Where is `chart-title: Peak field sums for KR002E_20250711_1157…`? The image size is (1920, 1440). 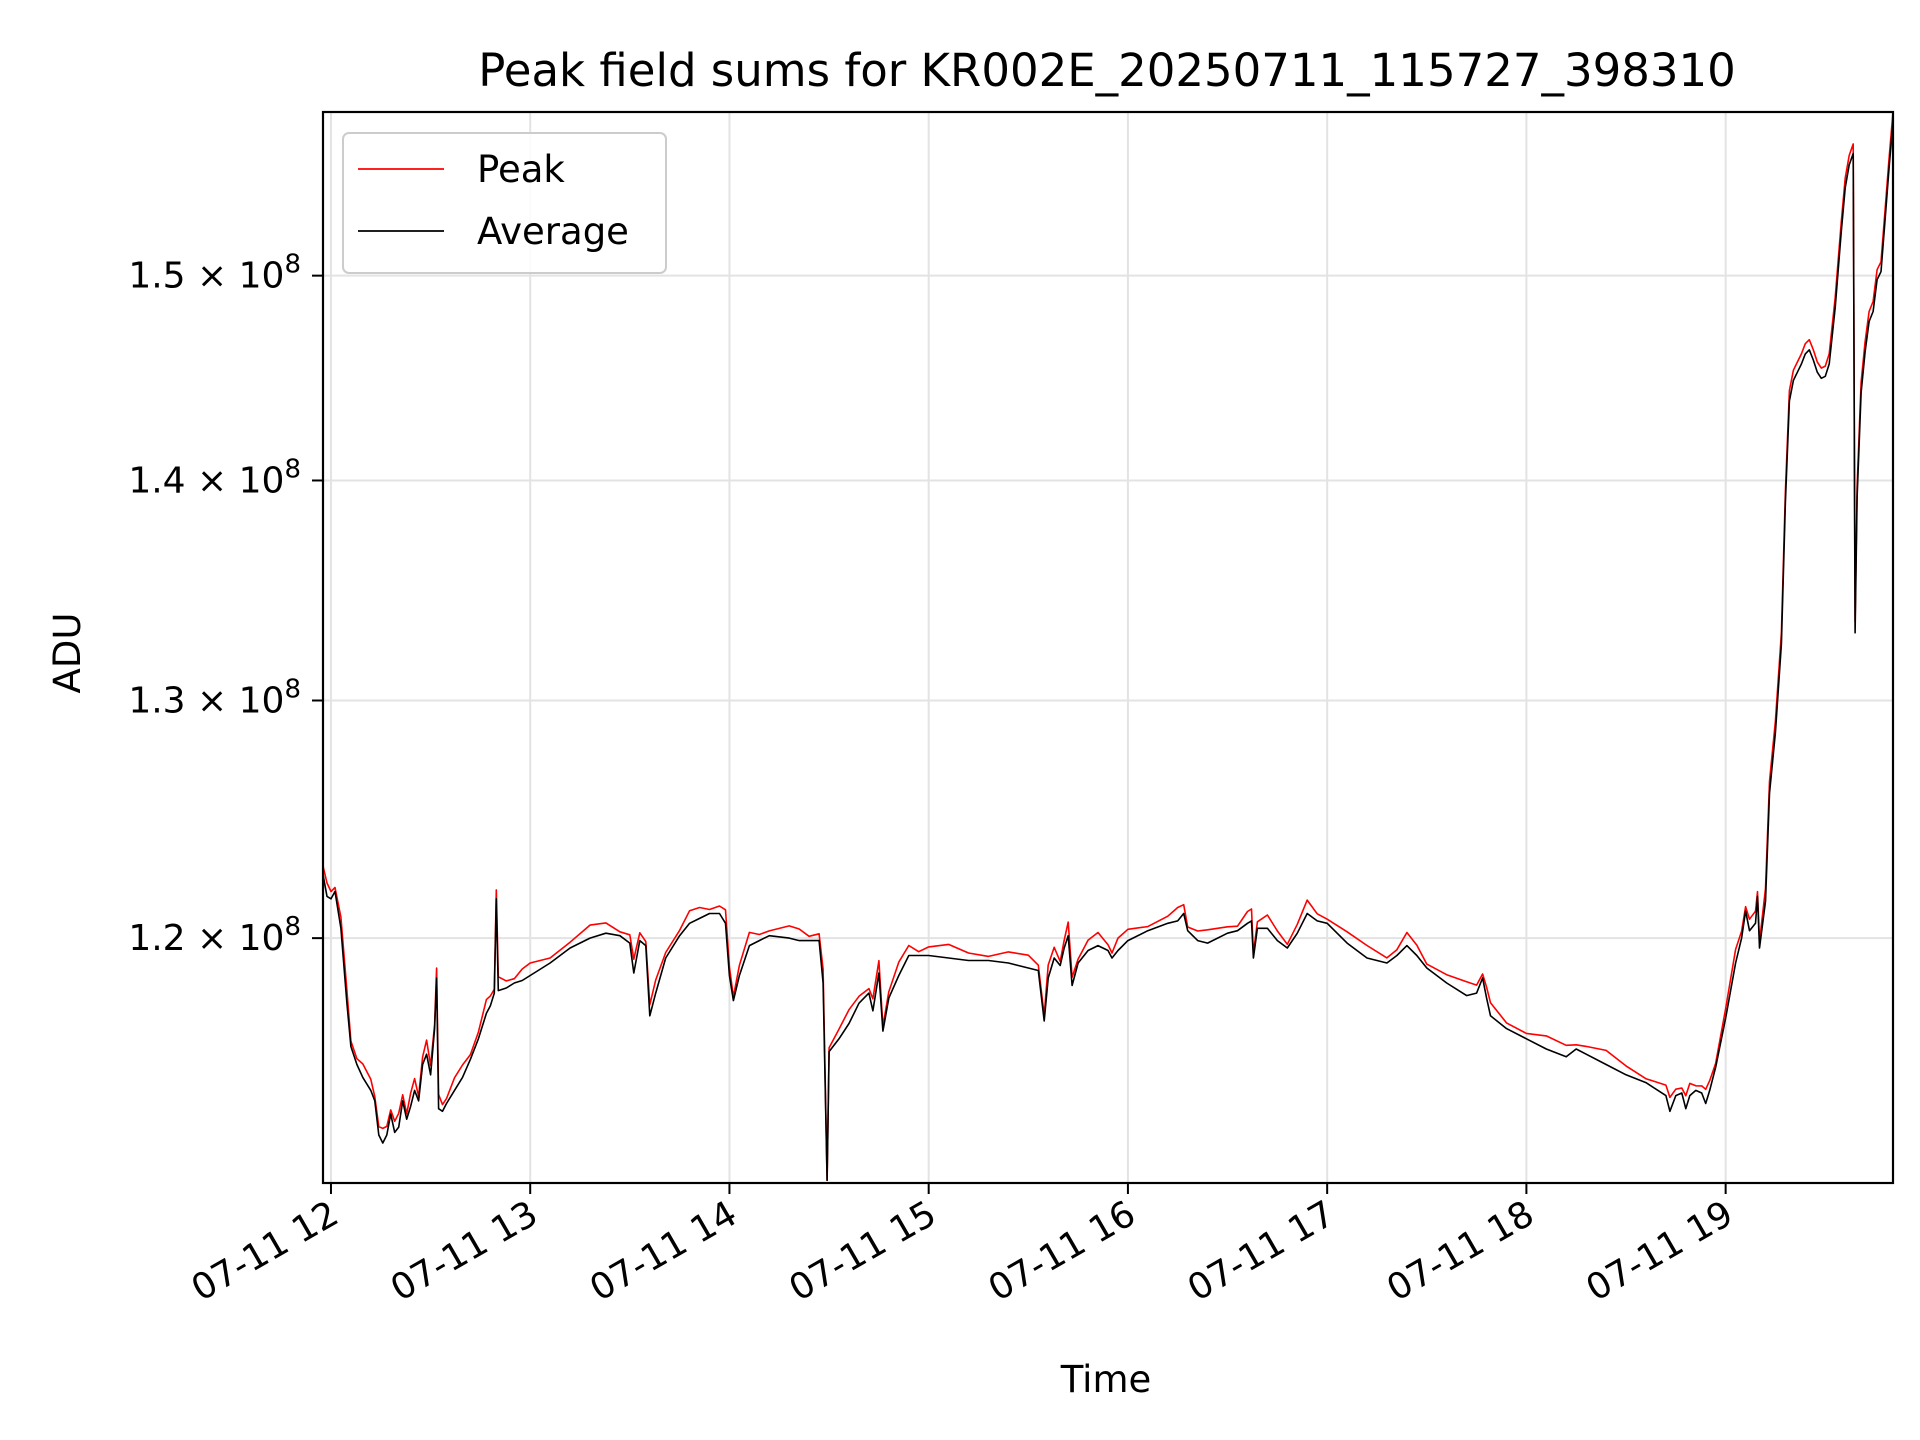
chart-title: Peak field sums for KR002E_20250711_1157… is located at coordinates (1107, 70).